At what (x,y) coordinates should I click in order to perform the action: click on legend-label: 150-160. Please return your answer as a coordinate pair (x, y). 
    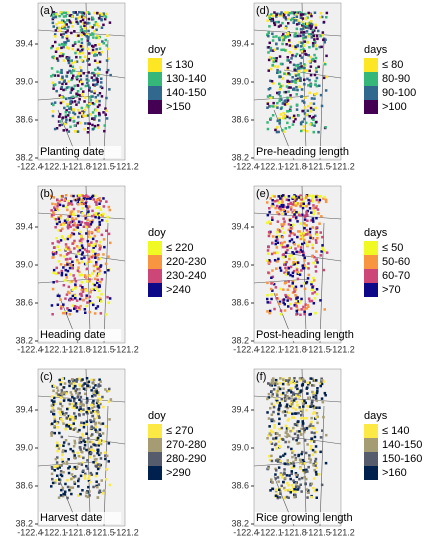
    Looking at the image, I should click on (402, 459).